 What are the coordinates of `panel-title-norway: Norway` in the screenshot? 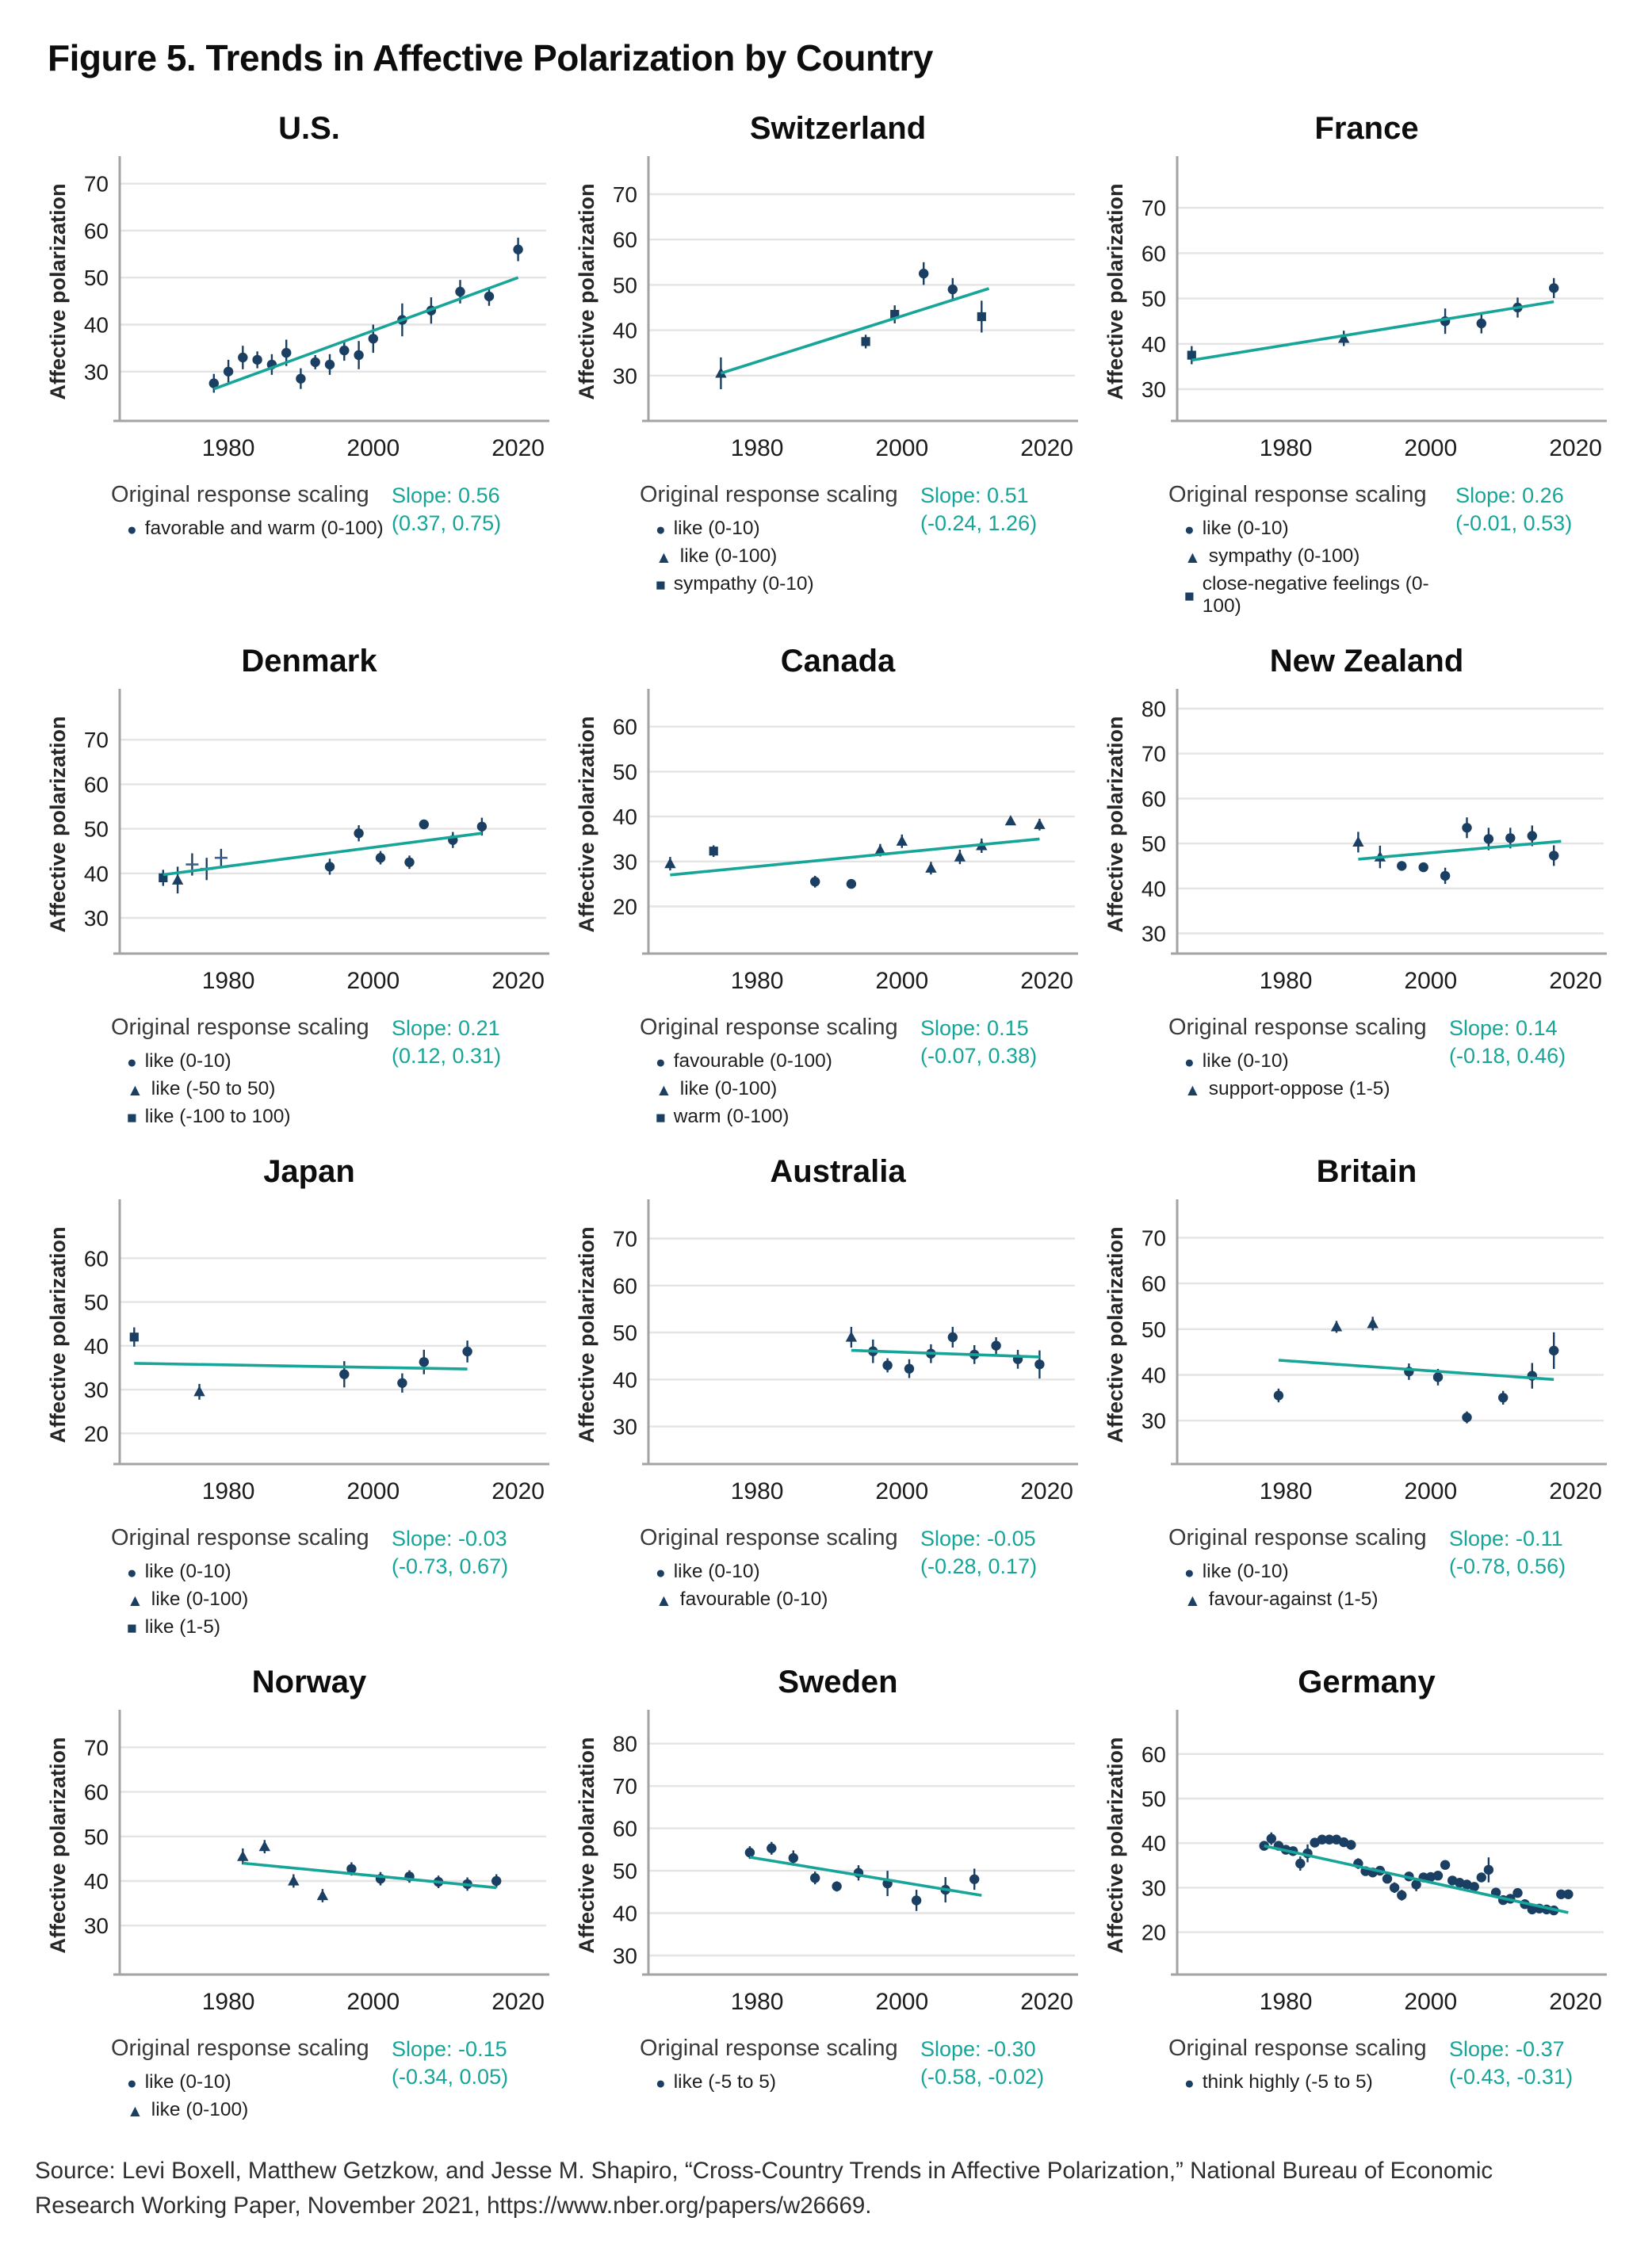 It's located at (309, 1682).